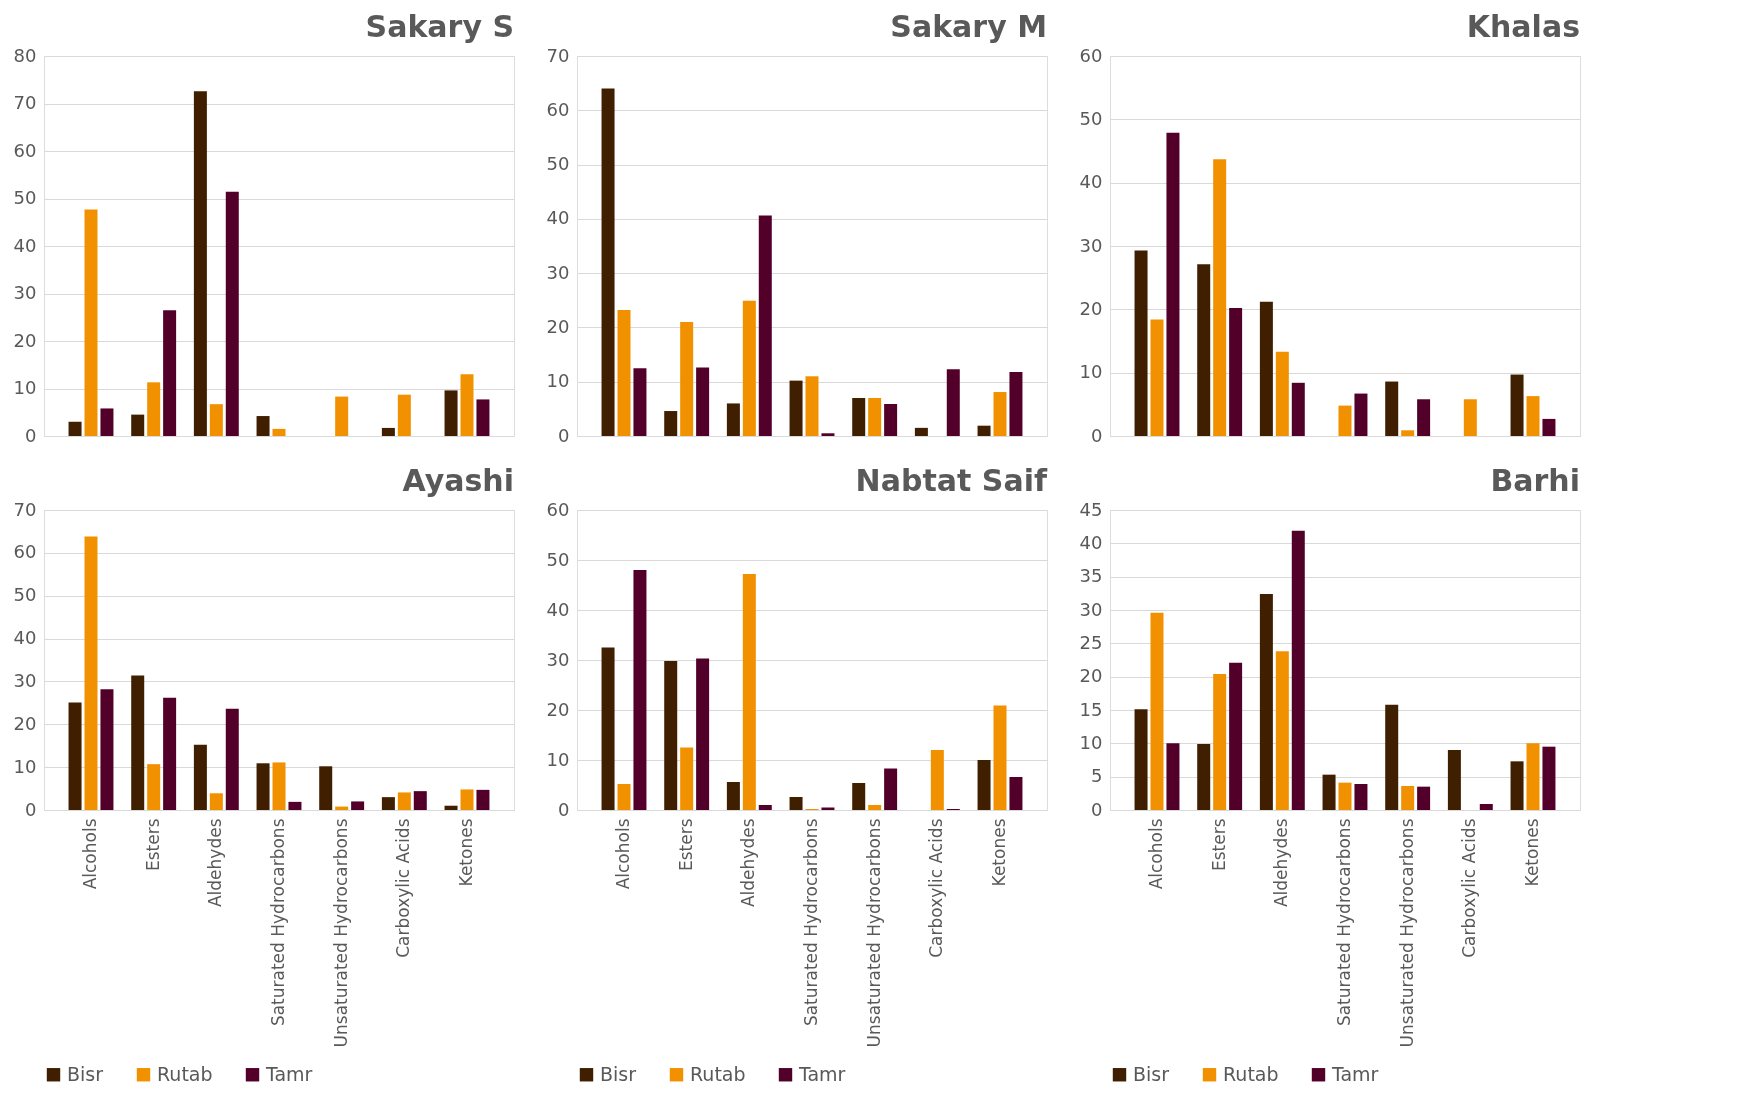 This screenshot has width=1739, height=1116. What do you see at coordinates (1535, 480) in the screenshot?
I see `chart-title: Barhi` at bounding box center [1535, 480].